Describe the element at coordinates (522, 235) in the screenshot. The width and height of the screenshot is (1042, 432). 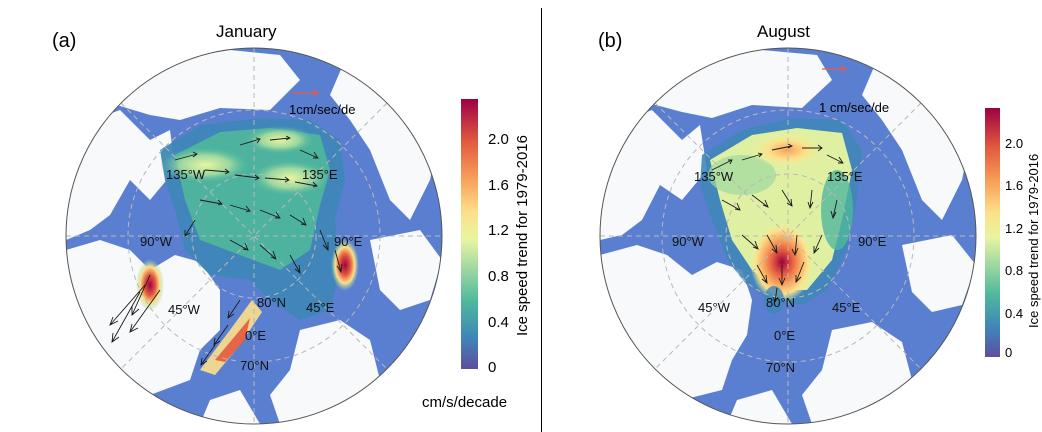
I see `panel-a-colorbar-title: Ice speed trend for 1979-2016` at that location.